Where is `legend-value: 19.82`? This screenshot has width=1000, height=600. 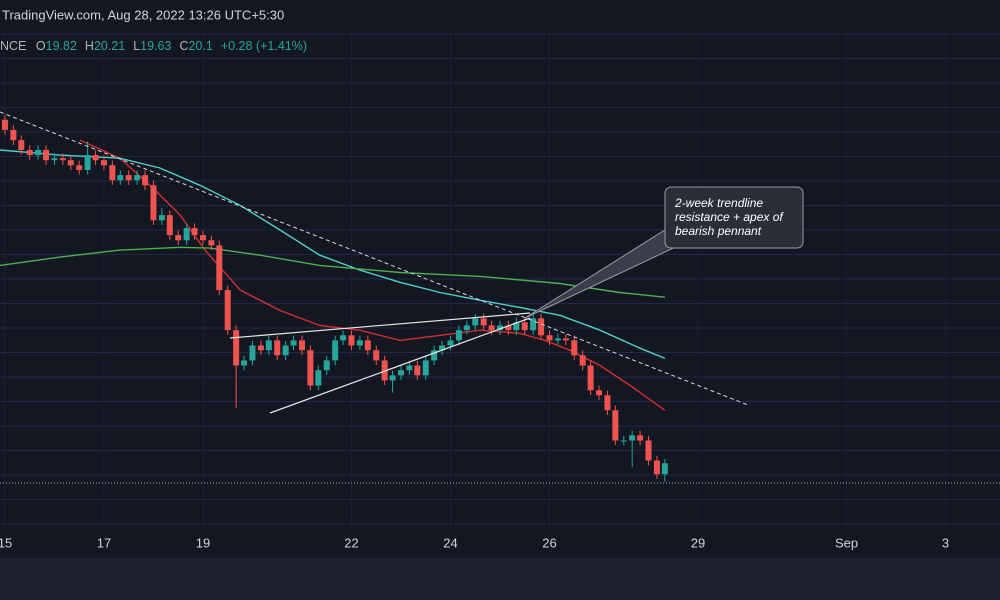 legend-value: 19.82 is located at coordinates (61, 46).